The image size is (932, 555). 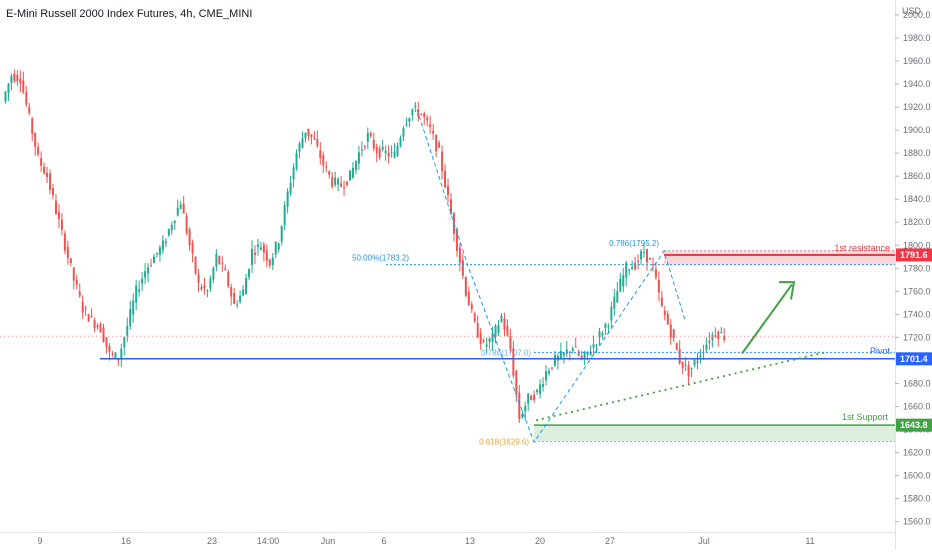 I want to click on y-tick-label: 1580.0, so click(x=917, y=499).